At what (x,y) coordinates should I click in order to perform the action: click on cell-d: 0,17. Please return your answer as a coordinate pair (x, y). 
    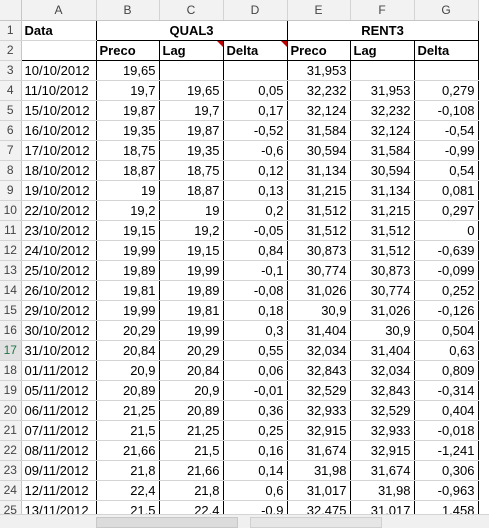
    Looking at the image, I should click on (255, 110).